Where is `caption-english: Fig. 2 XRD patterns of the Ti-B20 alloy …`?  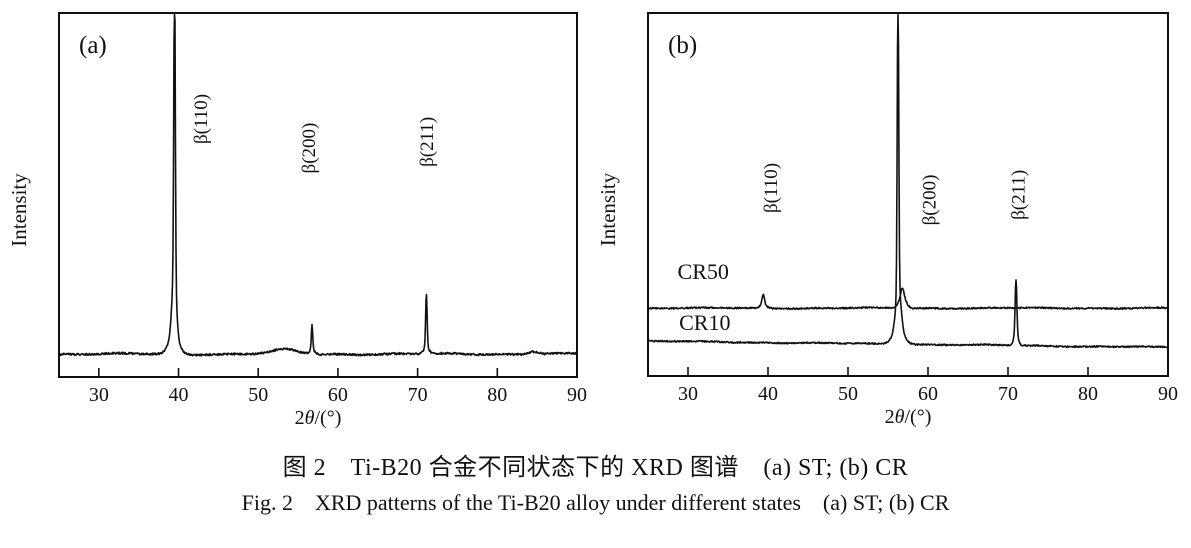 caption-english: Fig. 2 XRD patterns of the Ti-B20 alloy … is located at coordinates (595, 502).